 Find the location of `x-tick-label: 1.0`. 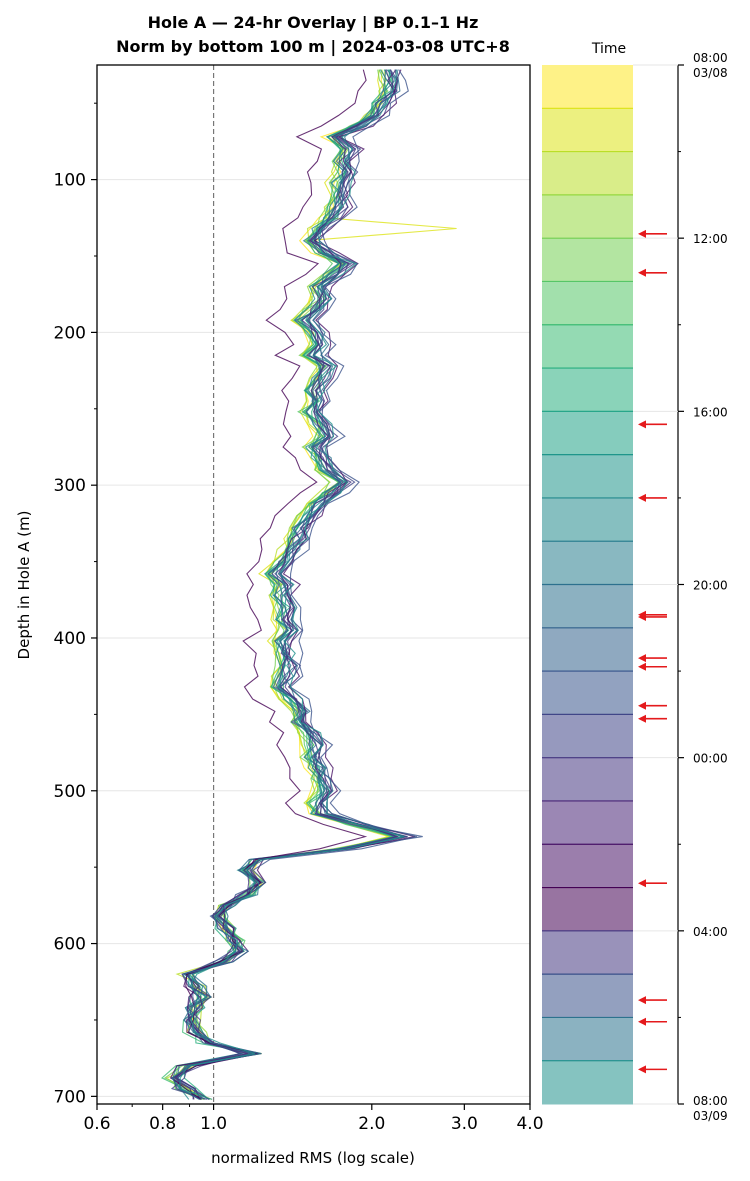

x-tick-label: 1.0 is located at coordinates (213, 1124).